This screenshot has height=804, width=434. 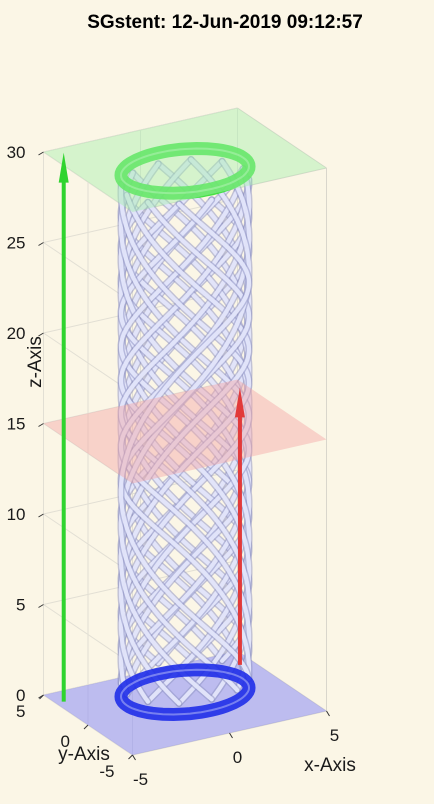 I want to click on z-tick-label-0: 0, so click(x=20, y=695).